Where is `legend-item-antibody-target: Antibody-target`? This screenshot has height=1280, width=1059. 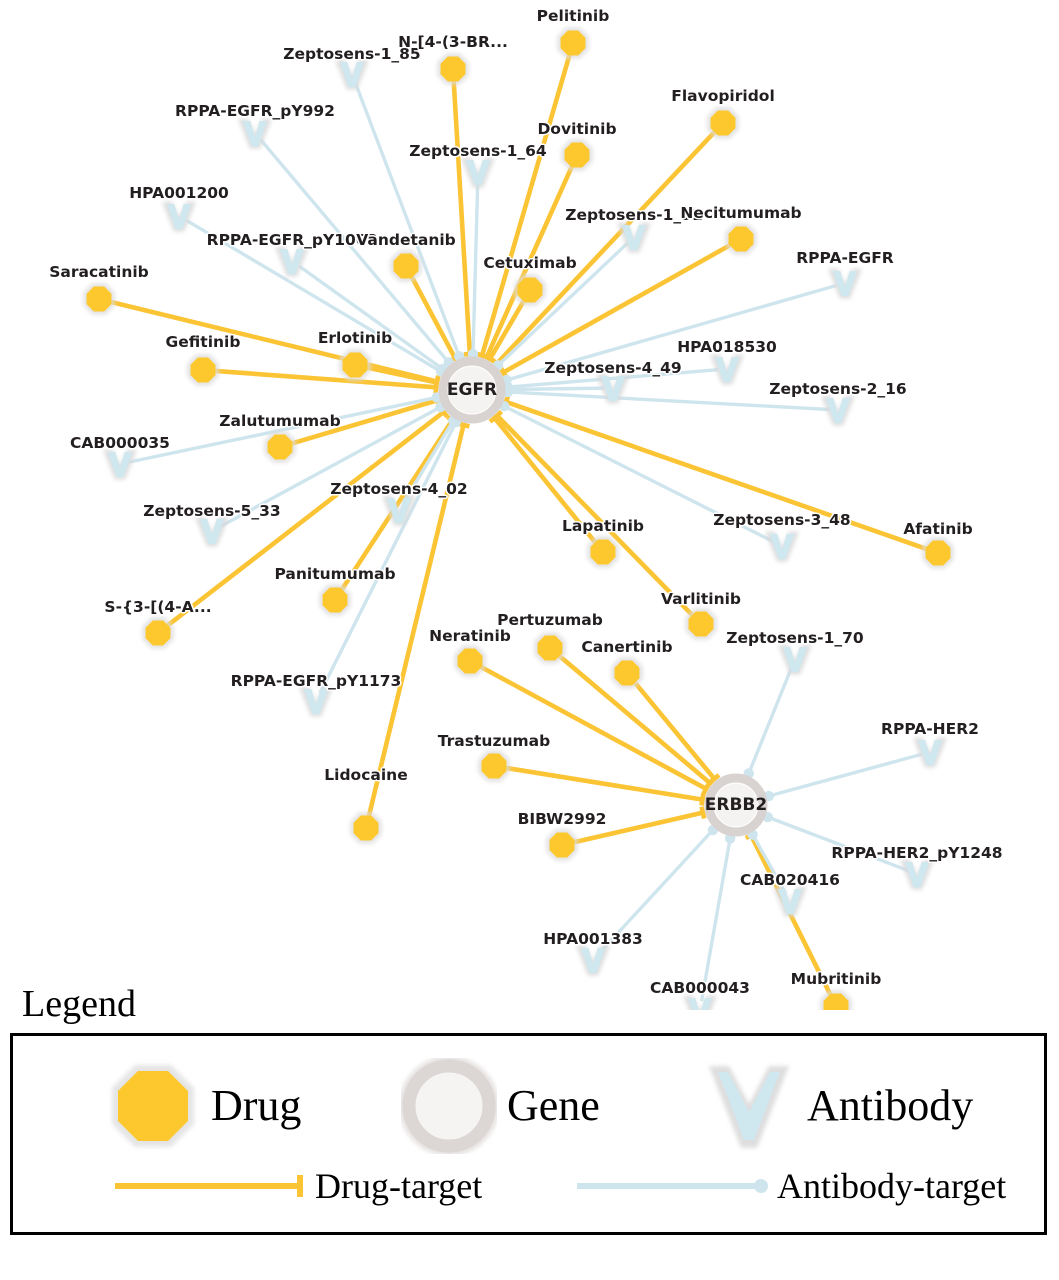 legend-item-antibody-target: Antibody-target is located at coordinates (789, 1186).